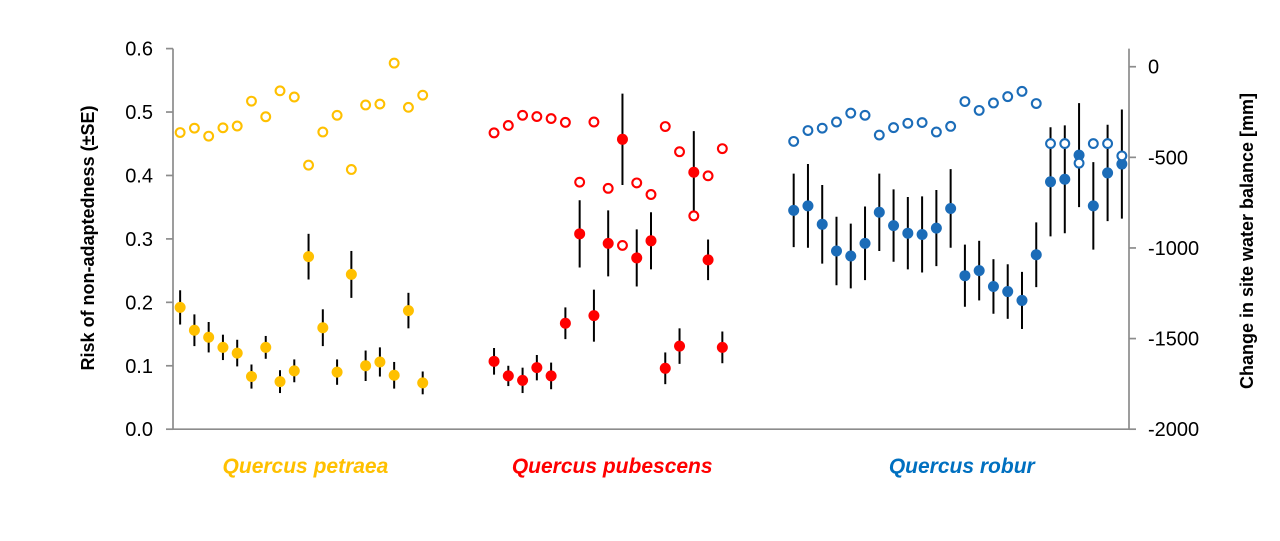 Image resolution: width=1280 pixels, height=541 pixels. I want to click on right-axis-title: Change in site water balance [mm], so click(1247, 241).